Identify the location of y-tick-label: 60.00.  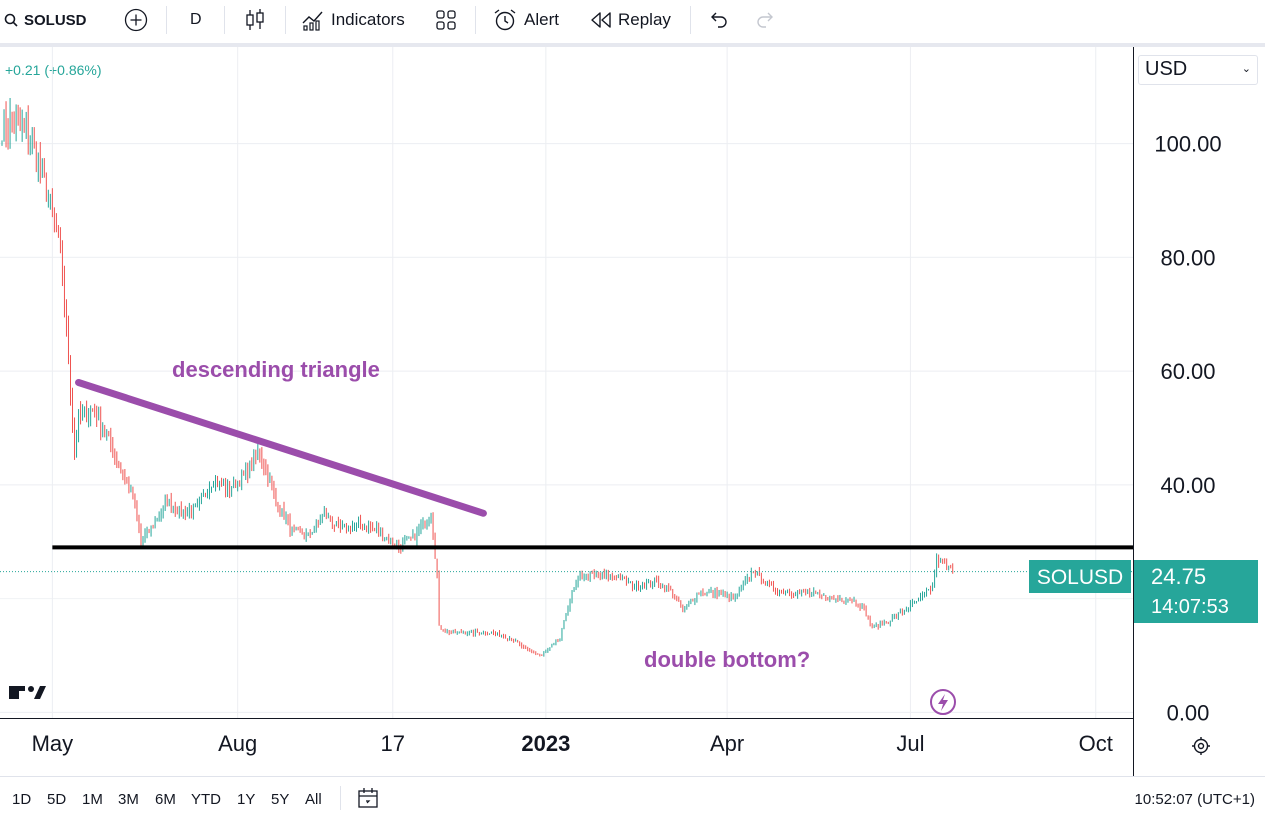
(1187, 371).